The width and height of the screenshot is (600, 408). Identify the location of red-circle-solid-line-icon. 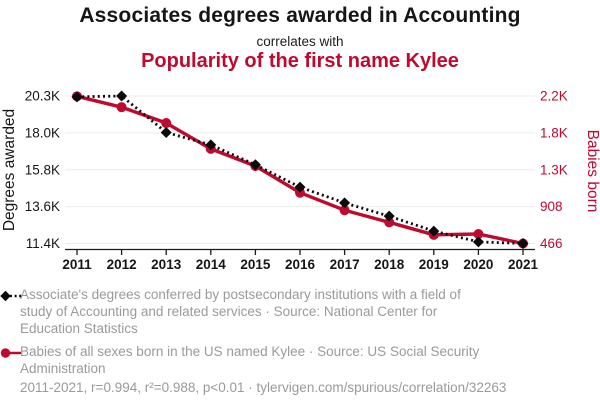
(10, 353).